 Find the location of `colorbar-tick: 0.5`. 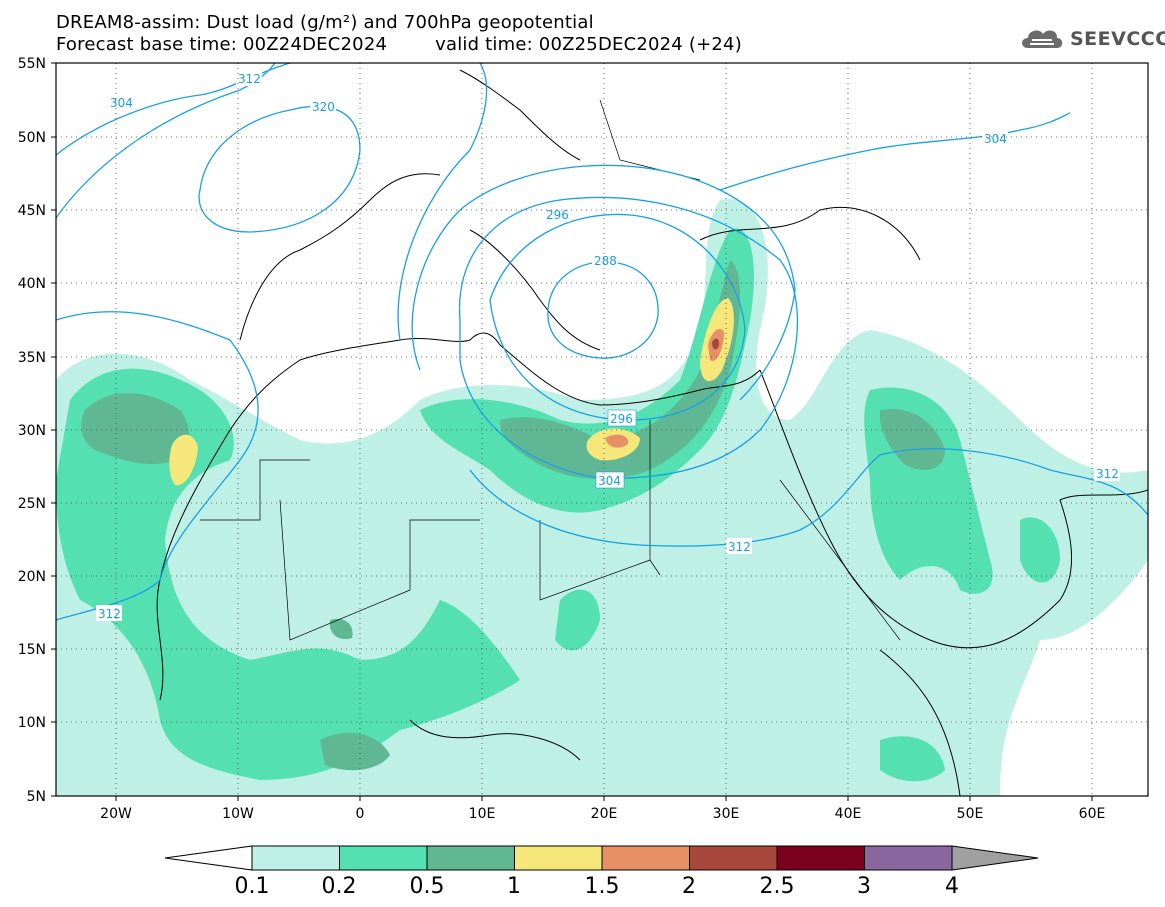

colorbar-tick: 0.5 is located at coordinates (427, 886).